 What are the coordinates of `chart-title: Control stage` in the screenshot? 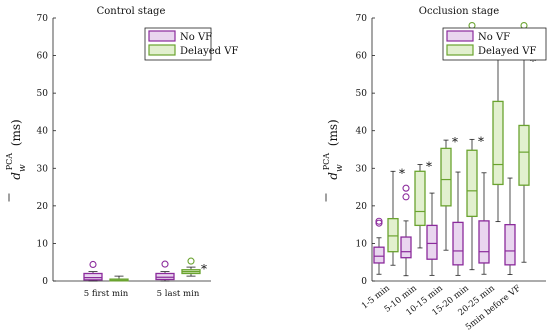 It's located at (131, 11).